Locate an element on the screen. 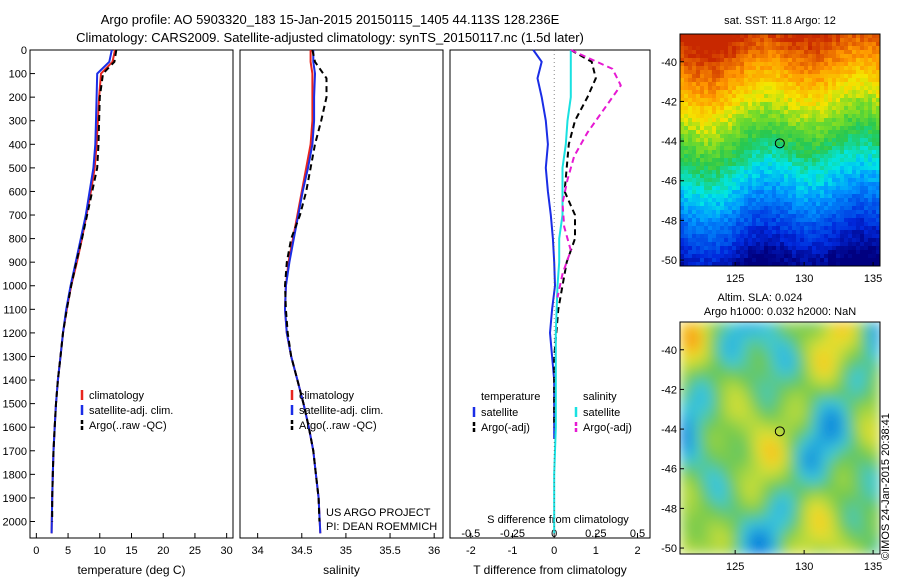 This screenshot has height=580, width=900. y-tick-label: 0 is located at coordinates (24, 51).